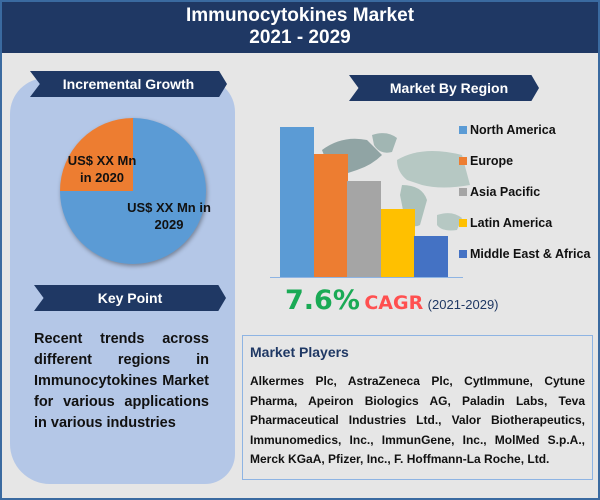  What do you see at coordinates (431, 256) in the screenshot?
I see `bar-middle-east-africa` at bounding box center [431, 256].